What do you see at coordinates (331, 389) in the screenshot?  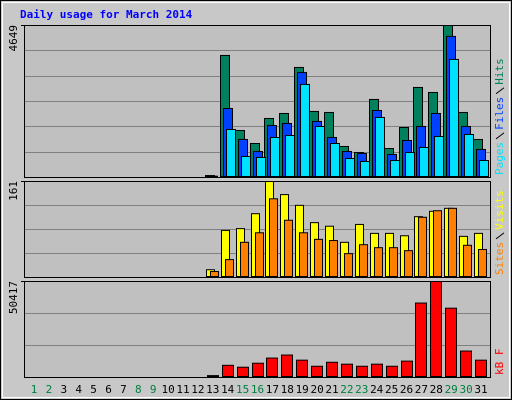 I see `x-tick-label: 21` at bounding box center [331, 389].